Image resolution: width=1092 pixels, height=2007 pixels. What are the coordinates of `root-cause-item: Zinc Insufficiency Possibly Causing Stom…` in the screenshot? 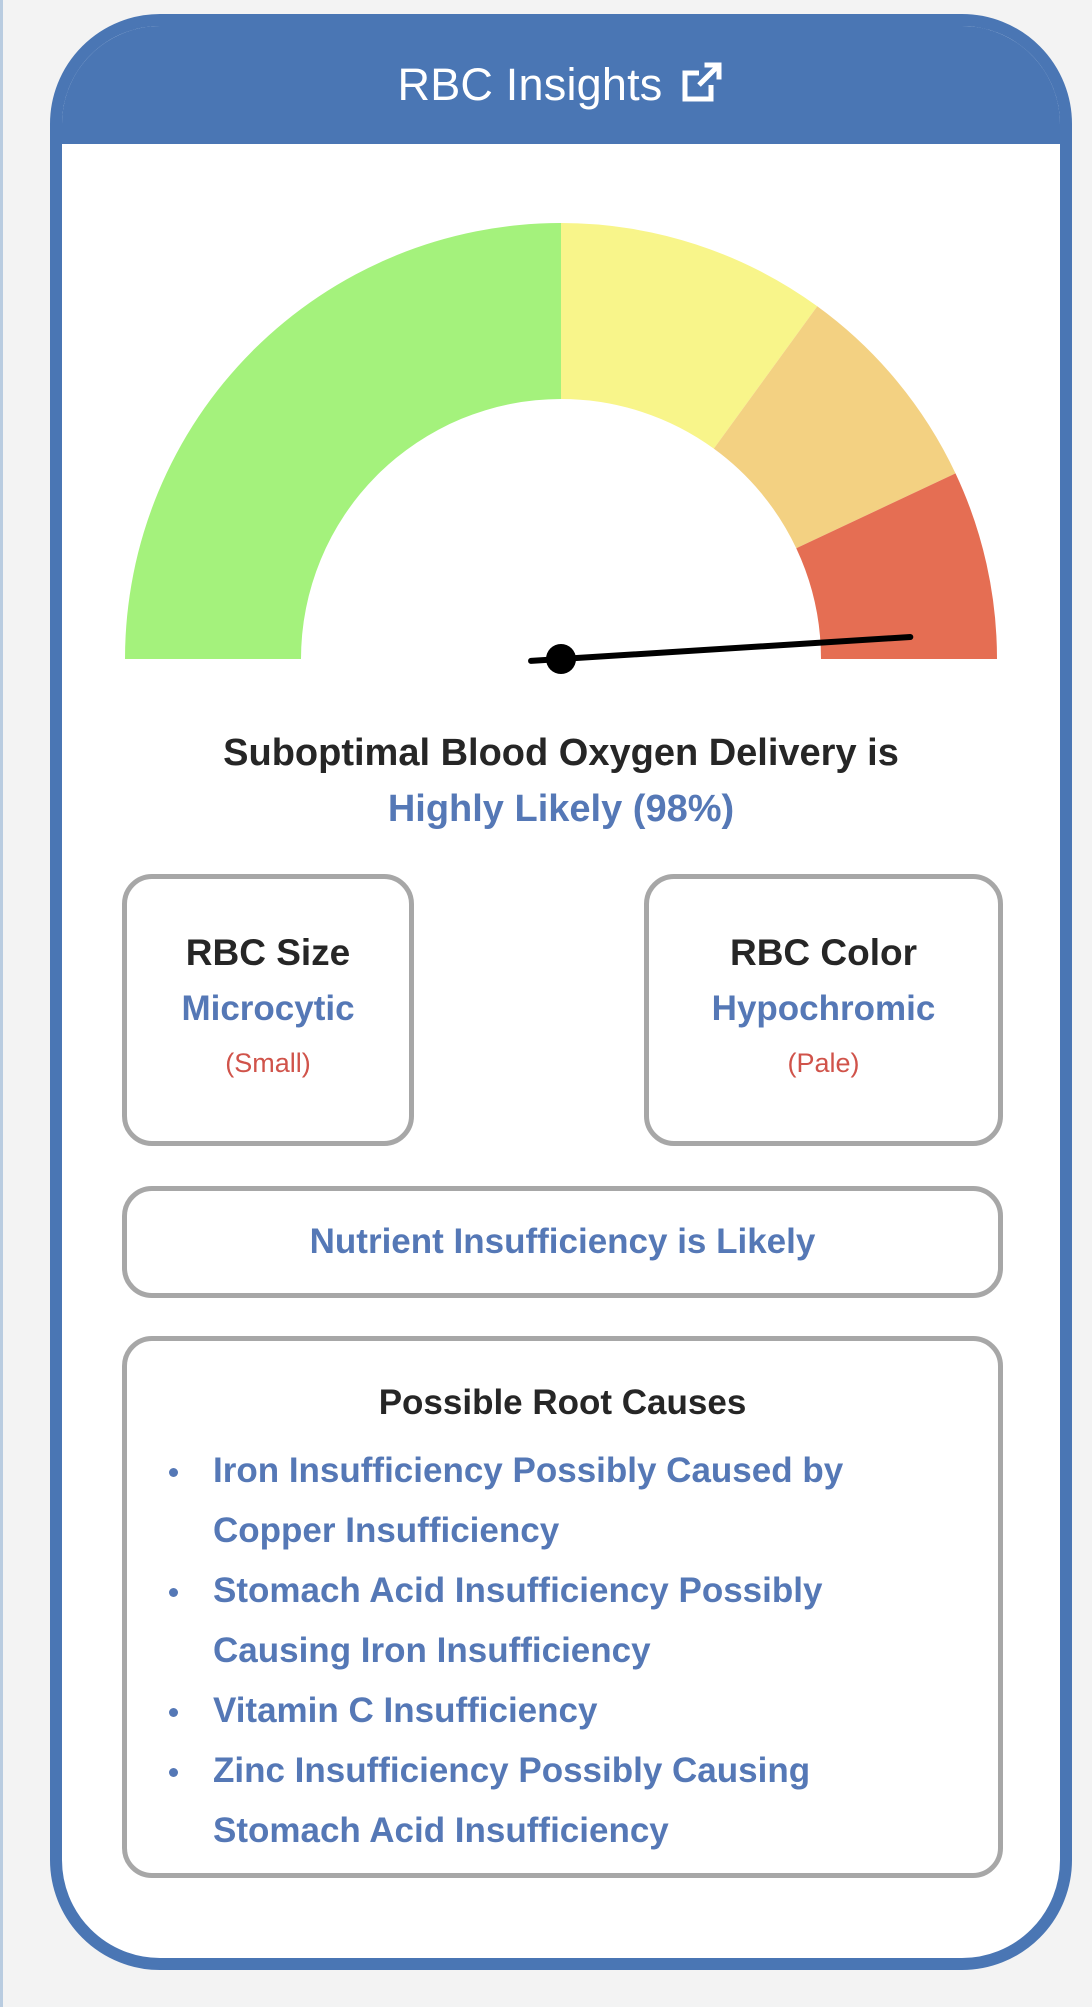 It's located at (566, 1801).